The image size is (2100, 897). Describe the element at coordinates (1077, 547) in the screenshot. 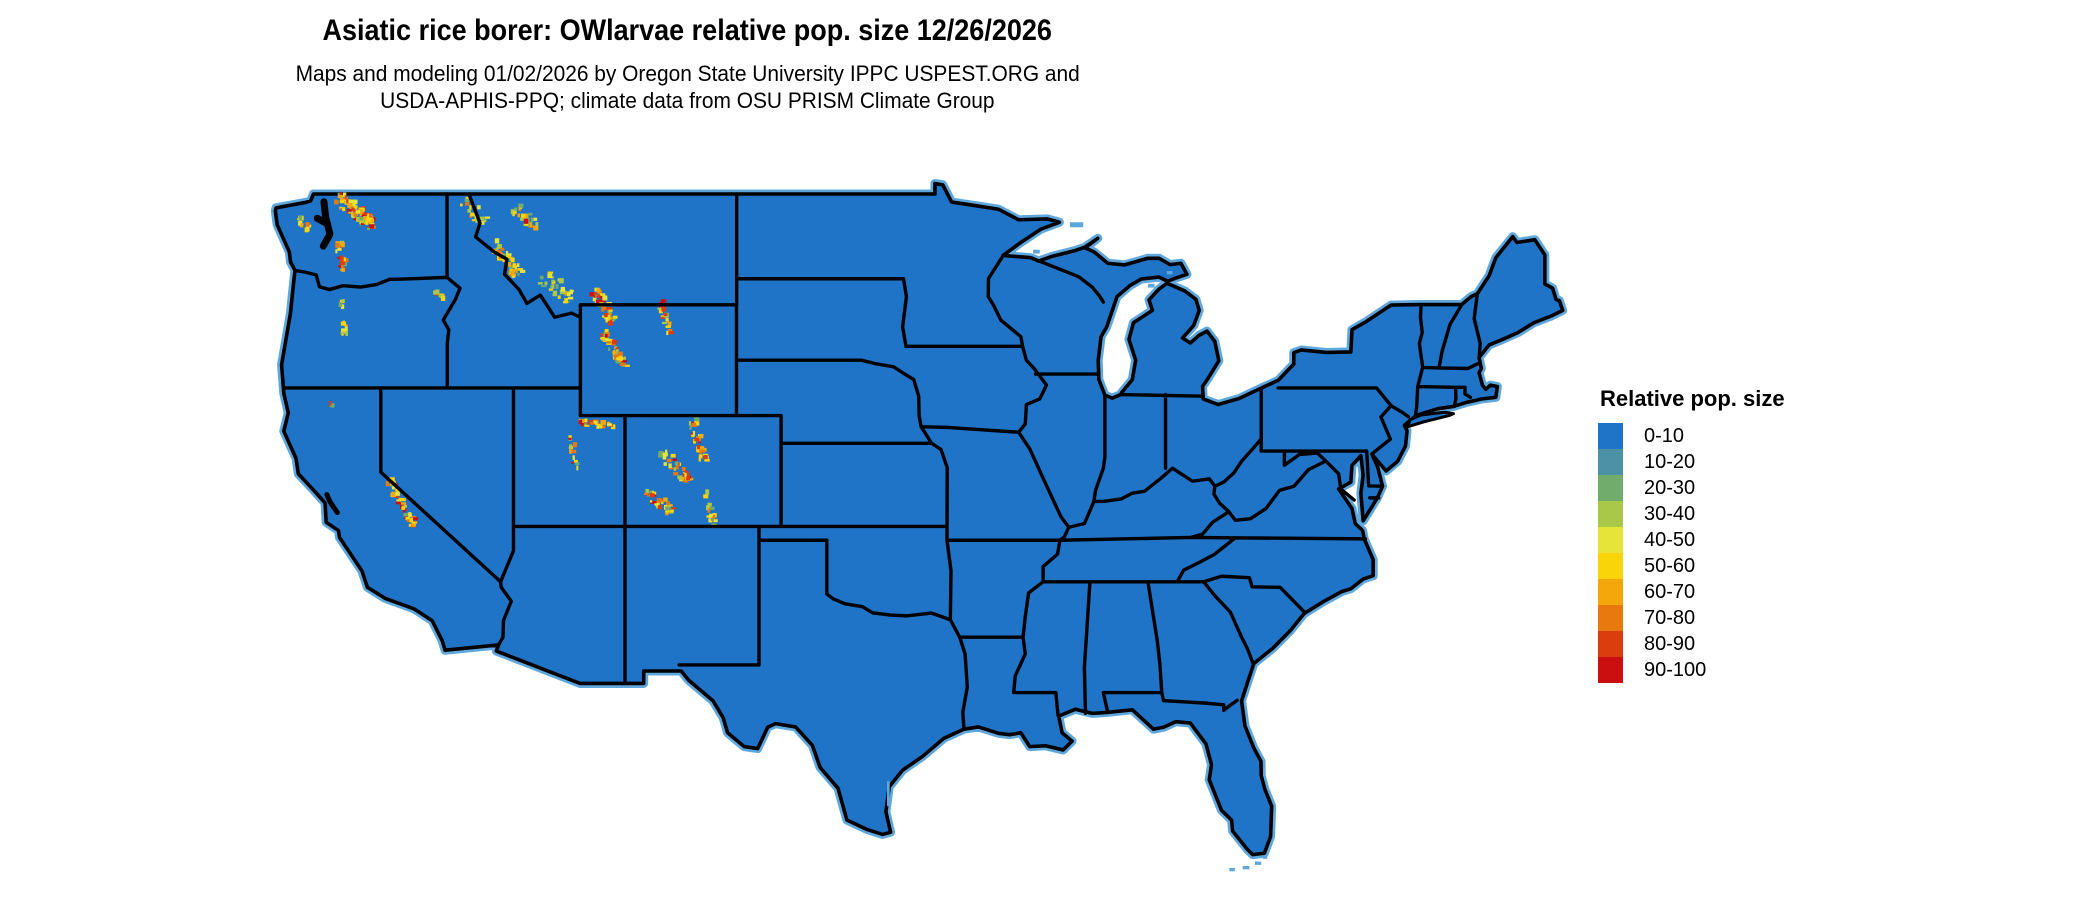

I see `islands-and-keys` at that location.